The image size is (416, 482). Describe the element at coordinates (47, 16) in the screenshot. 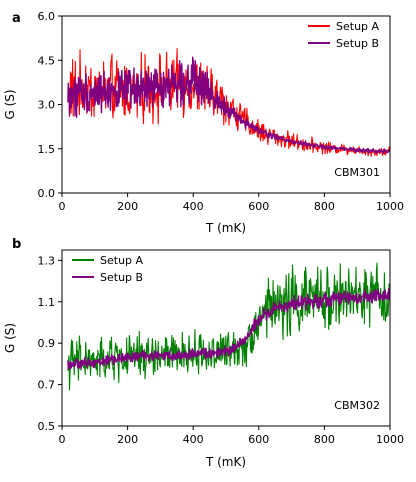

I see `y-tick-label: 6.0` at that location.